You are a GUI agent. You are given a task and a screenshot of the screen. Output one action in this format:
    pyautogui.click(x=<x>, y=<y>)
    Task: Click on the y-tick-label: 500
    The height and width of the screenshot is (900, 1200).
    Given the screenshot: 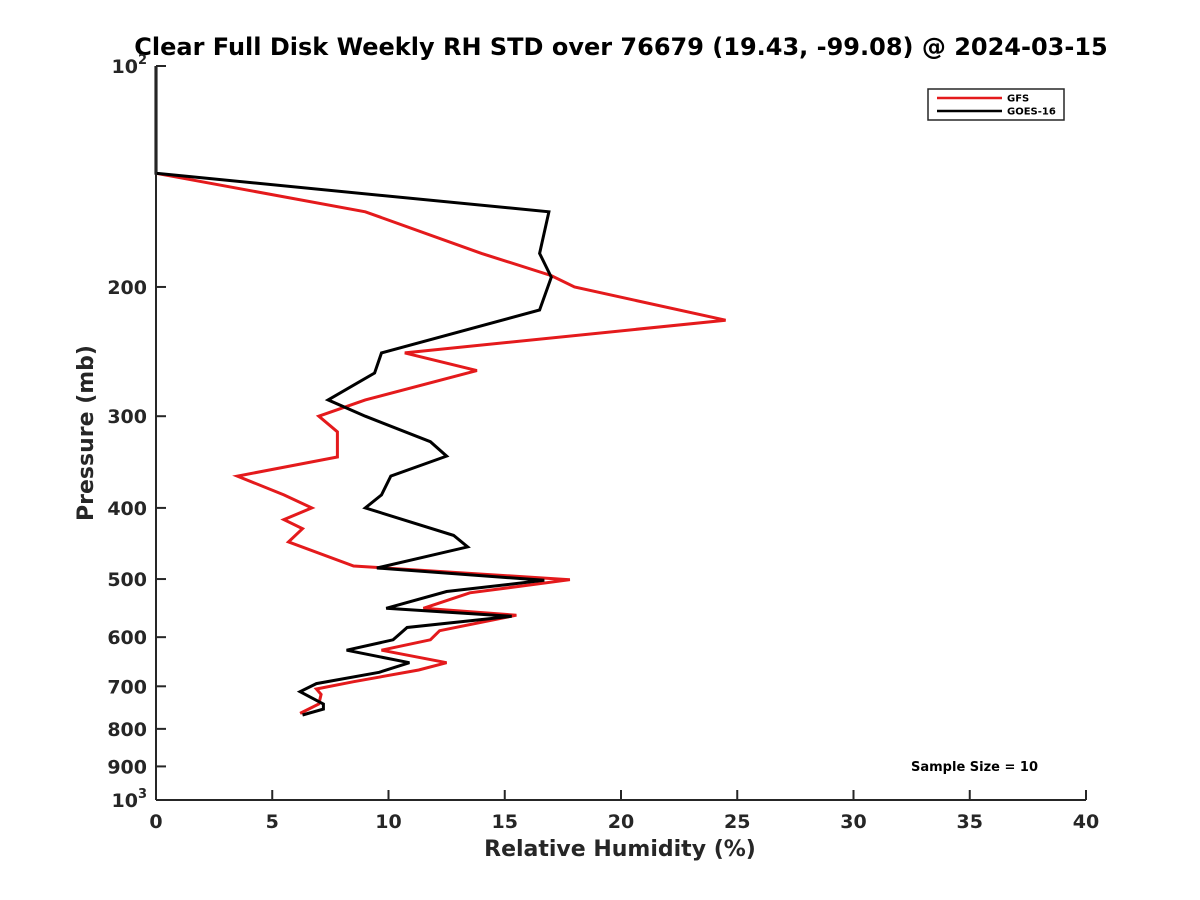 What is the action you would take?
    pyautogui.click(x=127, y=580)
    